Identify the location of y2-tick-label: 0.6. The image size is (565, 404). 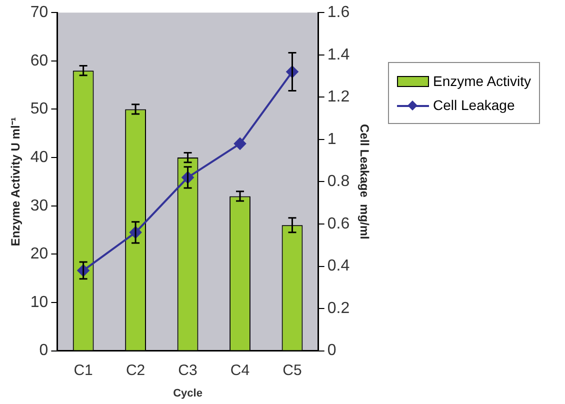
(338, 223).